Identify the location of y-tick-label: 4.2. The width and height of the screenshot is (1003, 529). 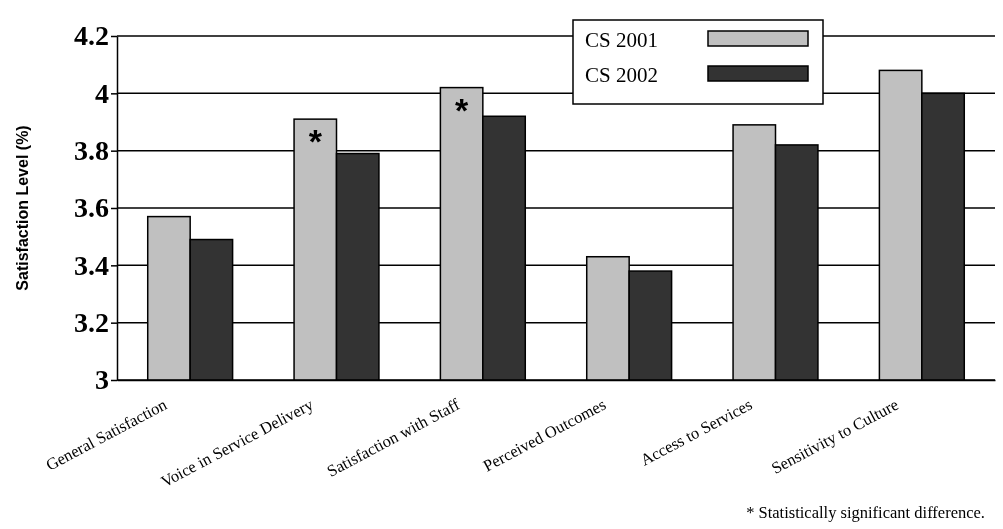
(91, 36).